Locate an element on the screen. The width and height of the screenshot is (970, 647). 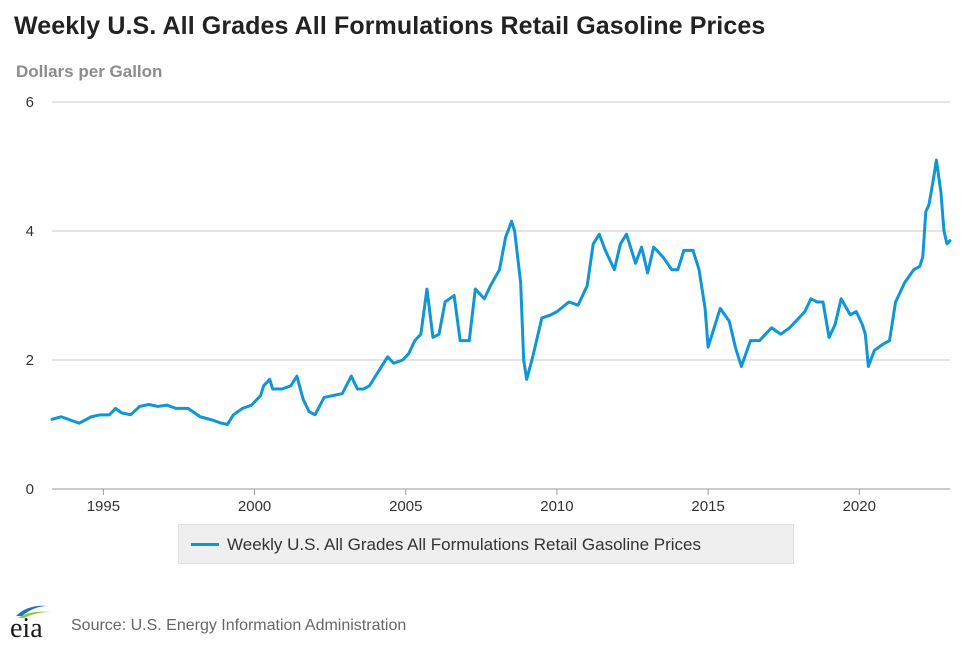
y-tick-label: 4 is located at coordinates (30, 231).